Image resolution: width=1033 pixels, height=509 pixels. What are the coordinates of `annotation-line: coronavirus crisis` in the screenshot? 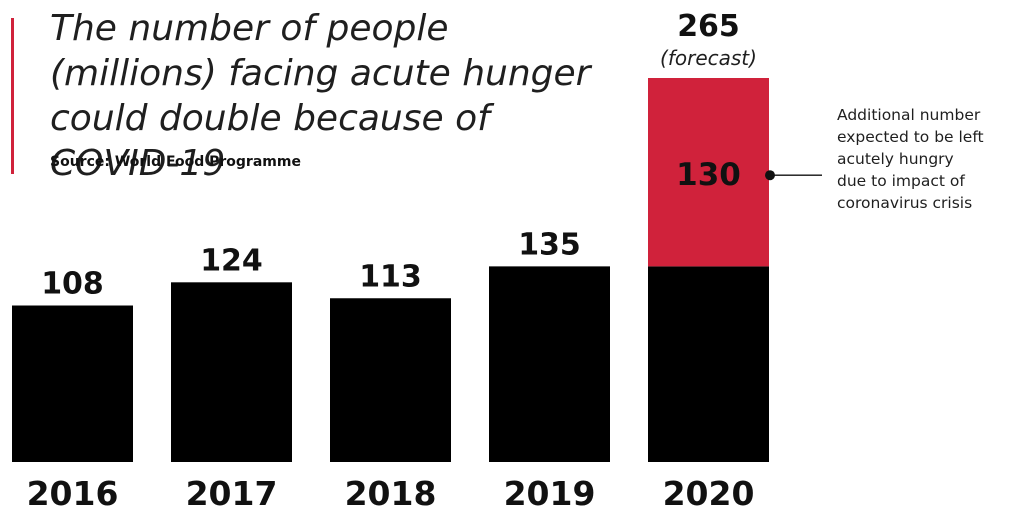 It's located at (905, 203).